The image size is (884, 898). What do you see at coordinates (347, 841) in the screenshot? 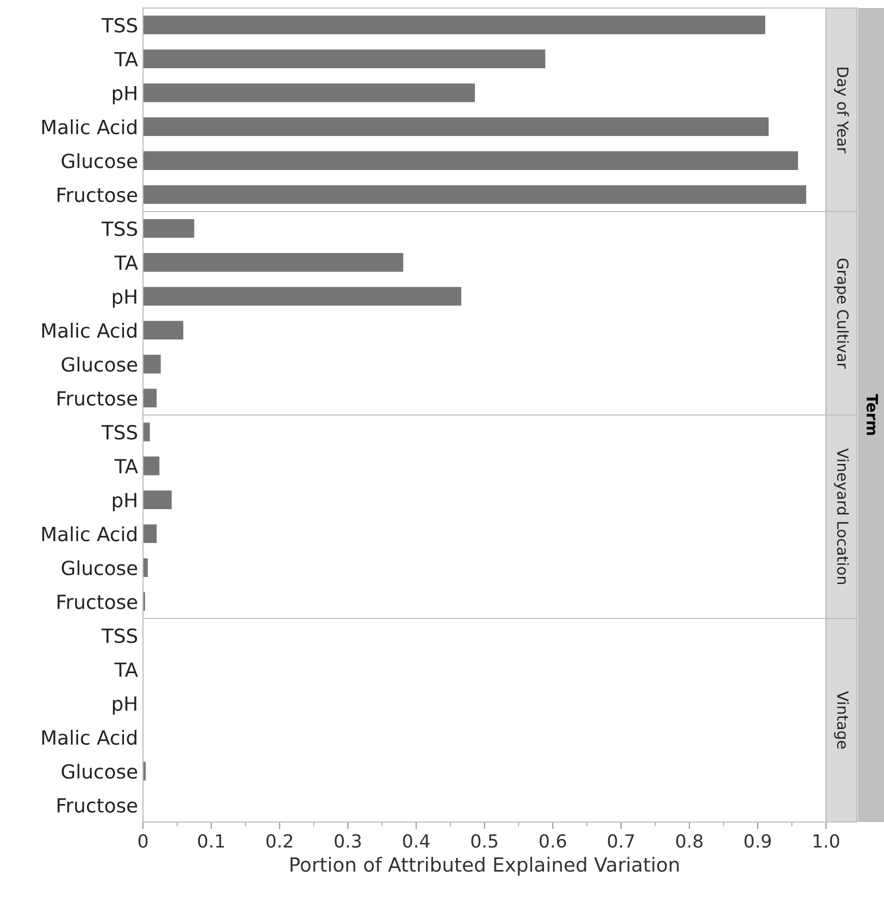
I see `x-tick-label: 0.3` at bounding box center [347, 841].